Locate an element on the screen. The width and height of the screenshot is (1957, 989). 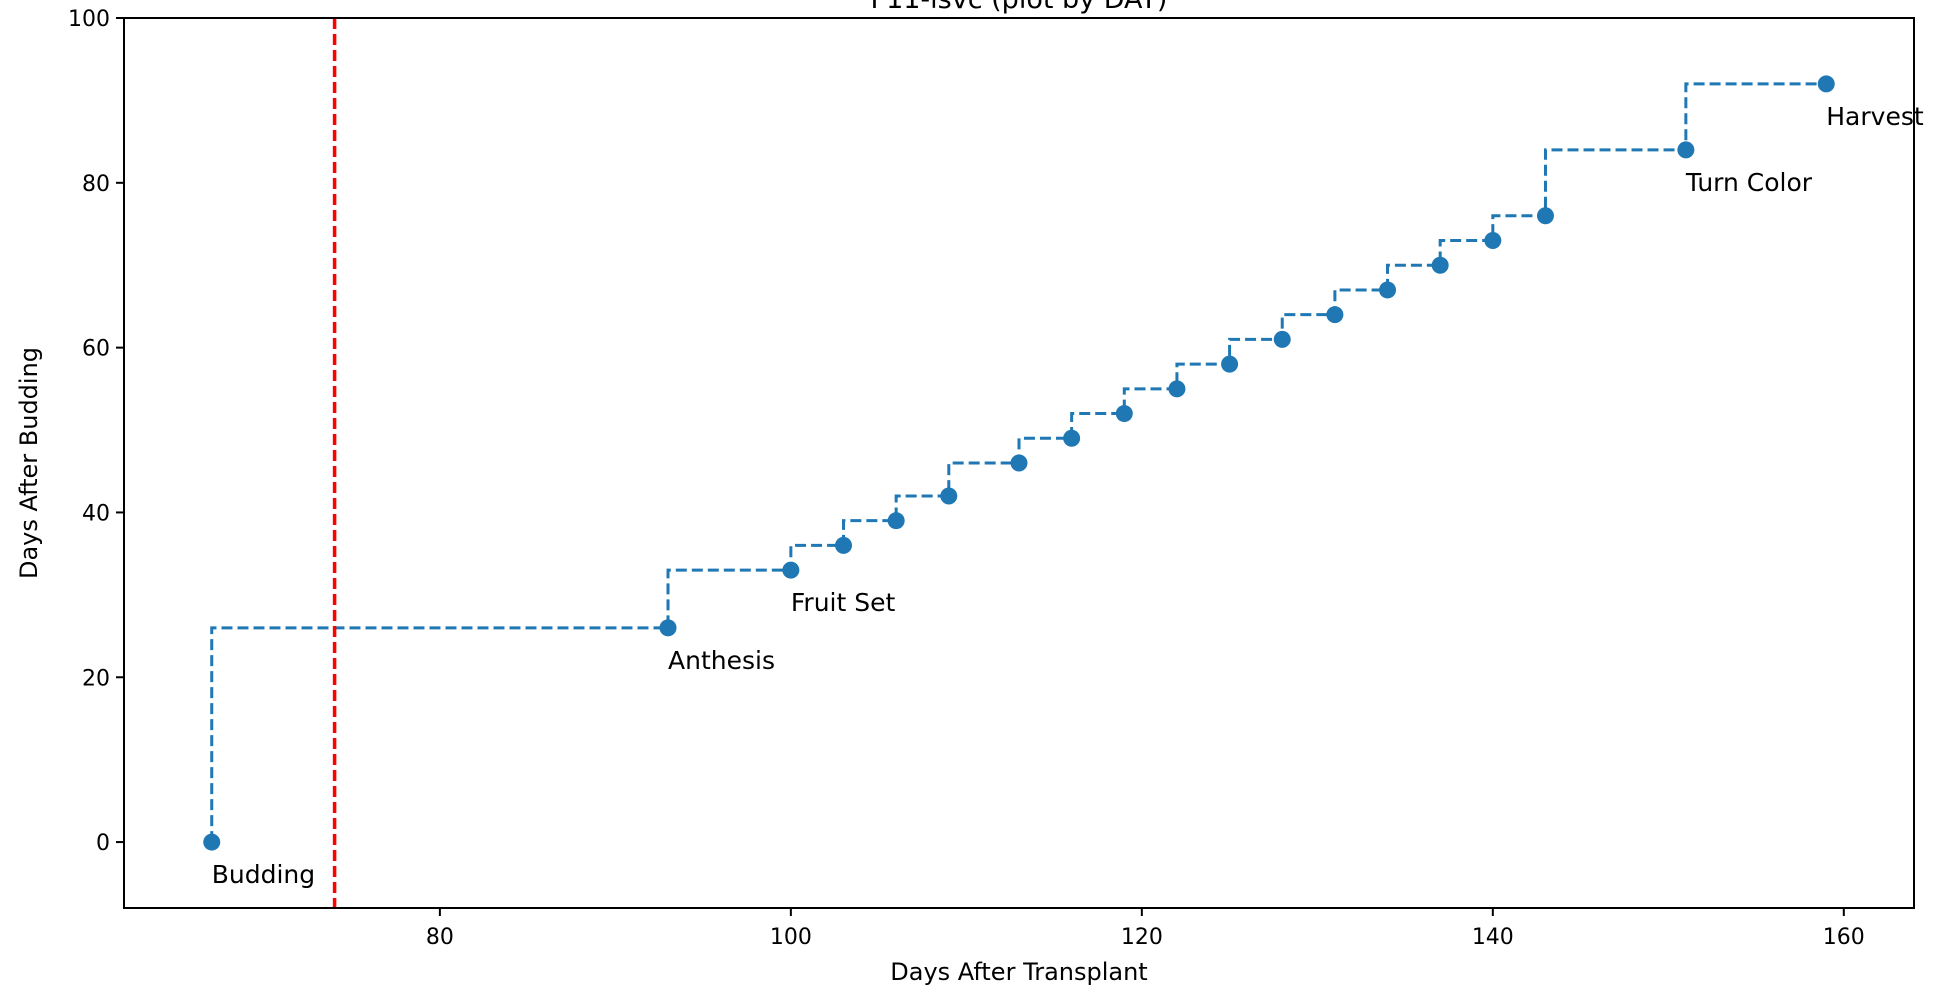
x-tick-label: 80 is located at coordinates (440, 937).